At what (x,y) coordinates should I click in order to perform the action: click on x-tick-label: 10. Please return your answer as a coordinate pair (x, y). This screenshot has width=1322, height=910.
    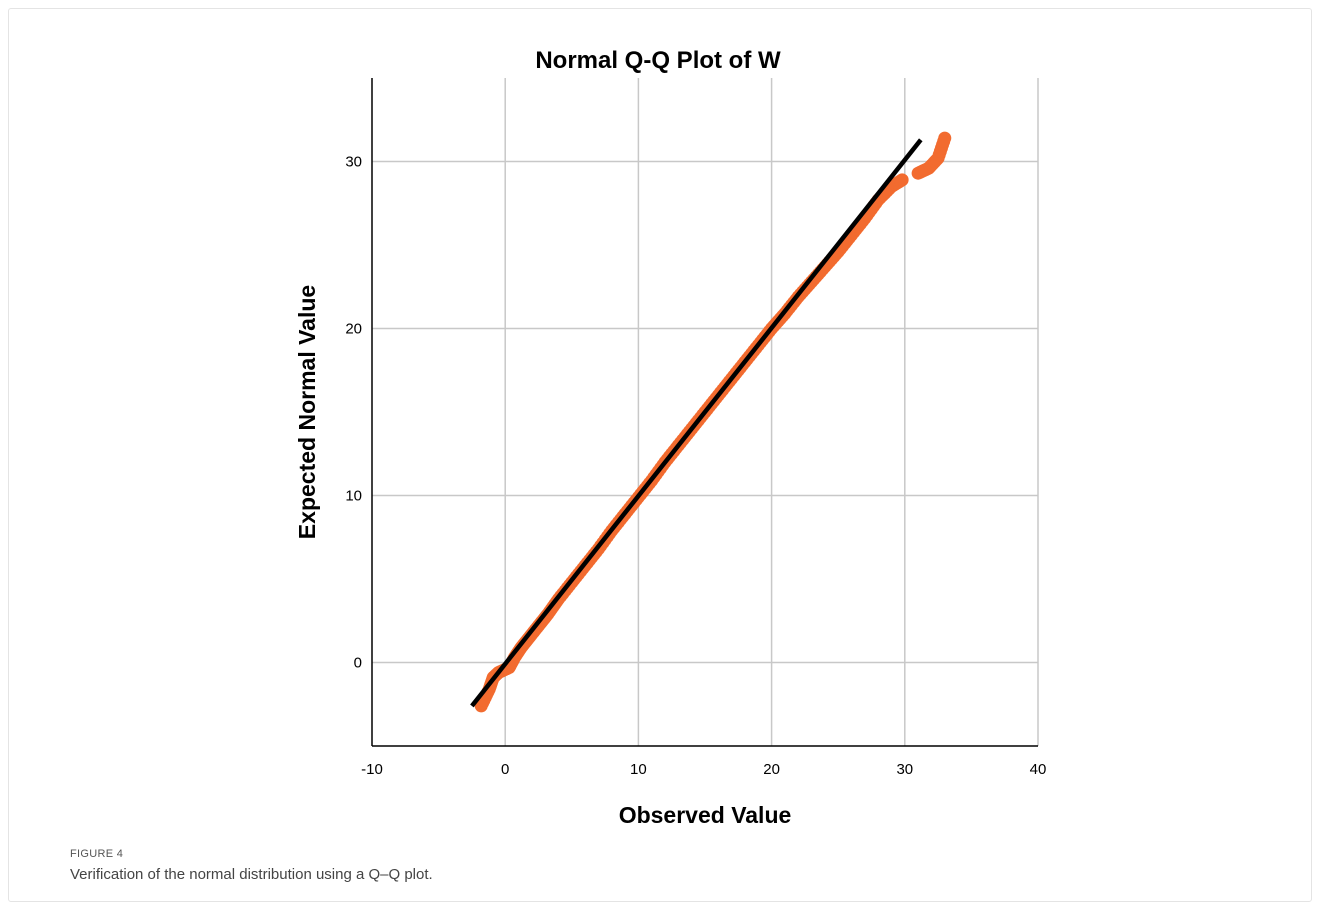
    Looking at the image, I should click on (638, 769).